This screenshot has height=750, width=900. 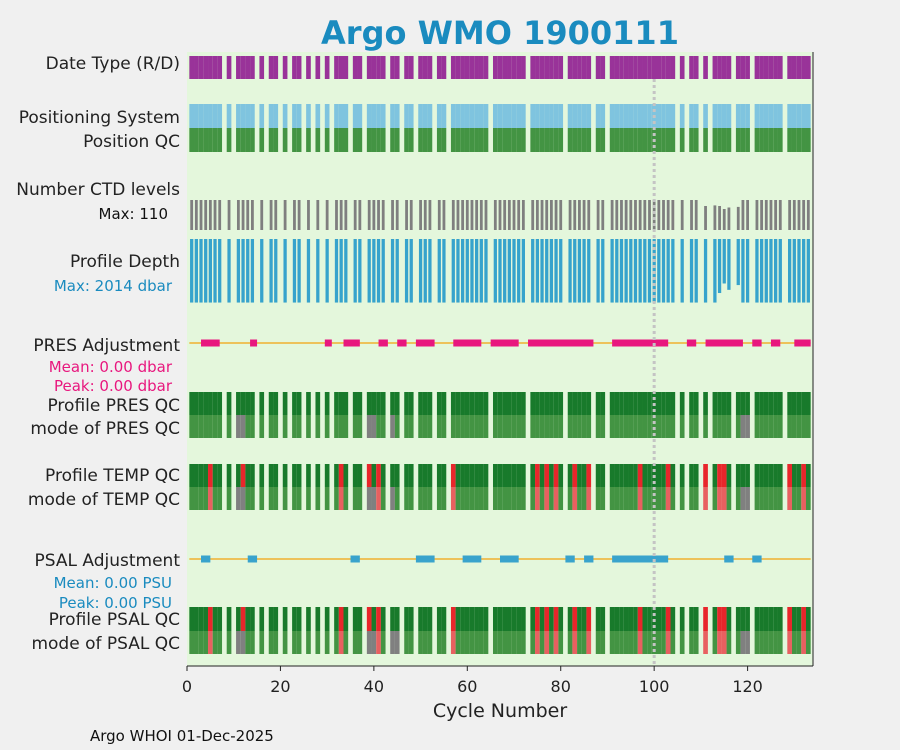 What do you see at coordinates (113, 286) in the screenshot?
I see `depth-max-label: Max: 2014 dbar` at bounding box center [113, 286].